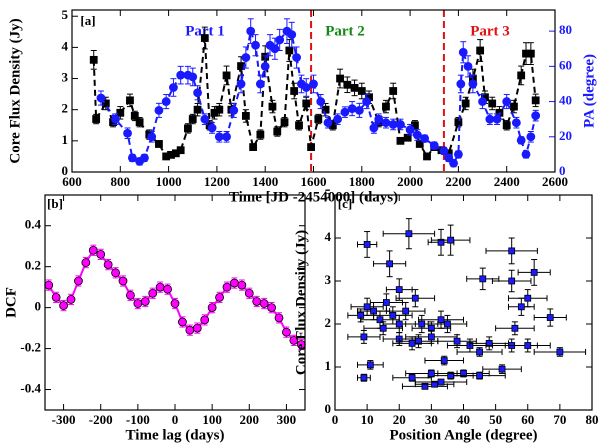 Image resolution: width=600 pixels, height=443 pixels. What do you see at coordinates (559, 419) in the screenshot?
I see `x-tick-label: 70` at bounding box center [559, 419].